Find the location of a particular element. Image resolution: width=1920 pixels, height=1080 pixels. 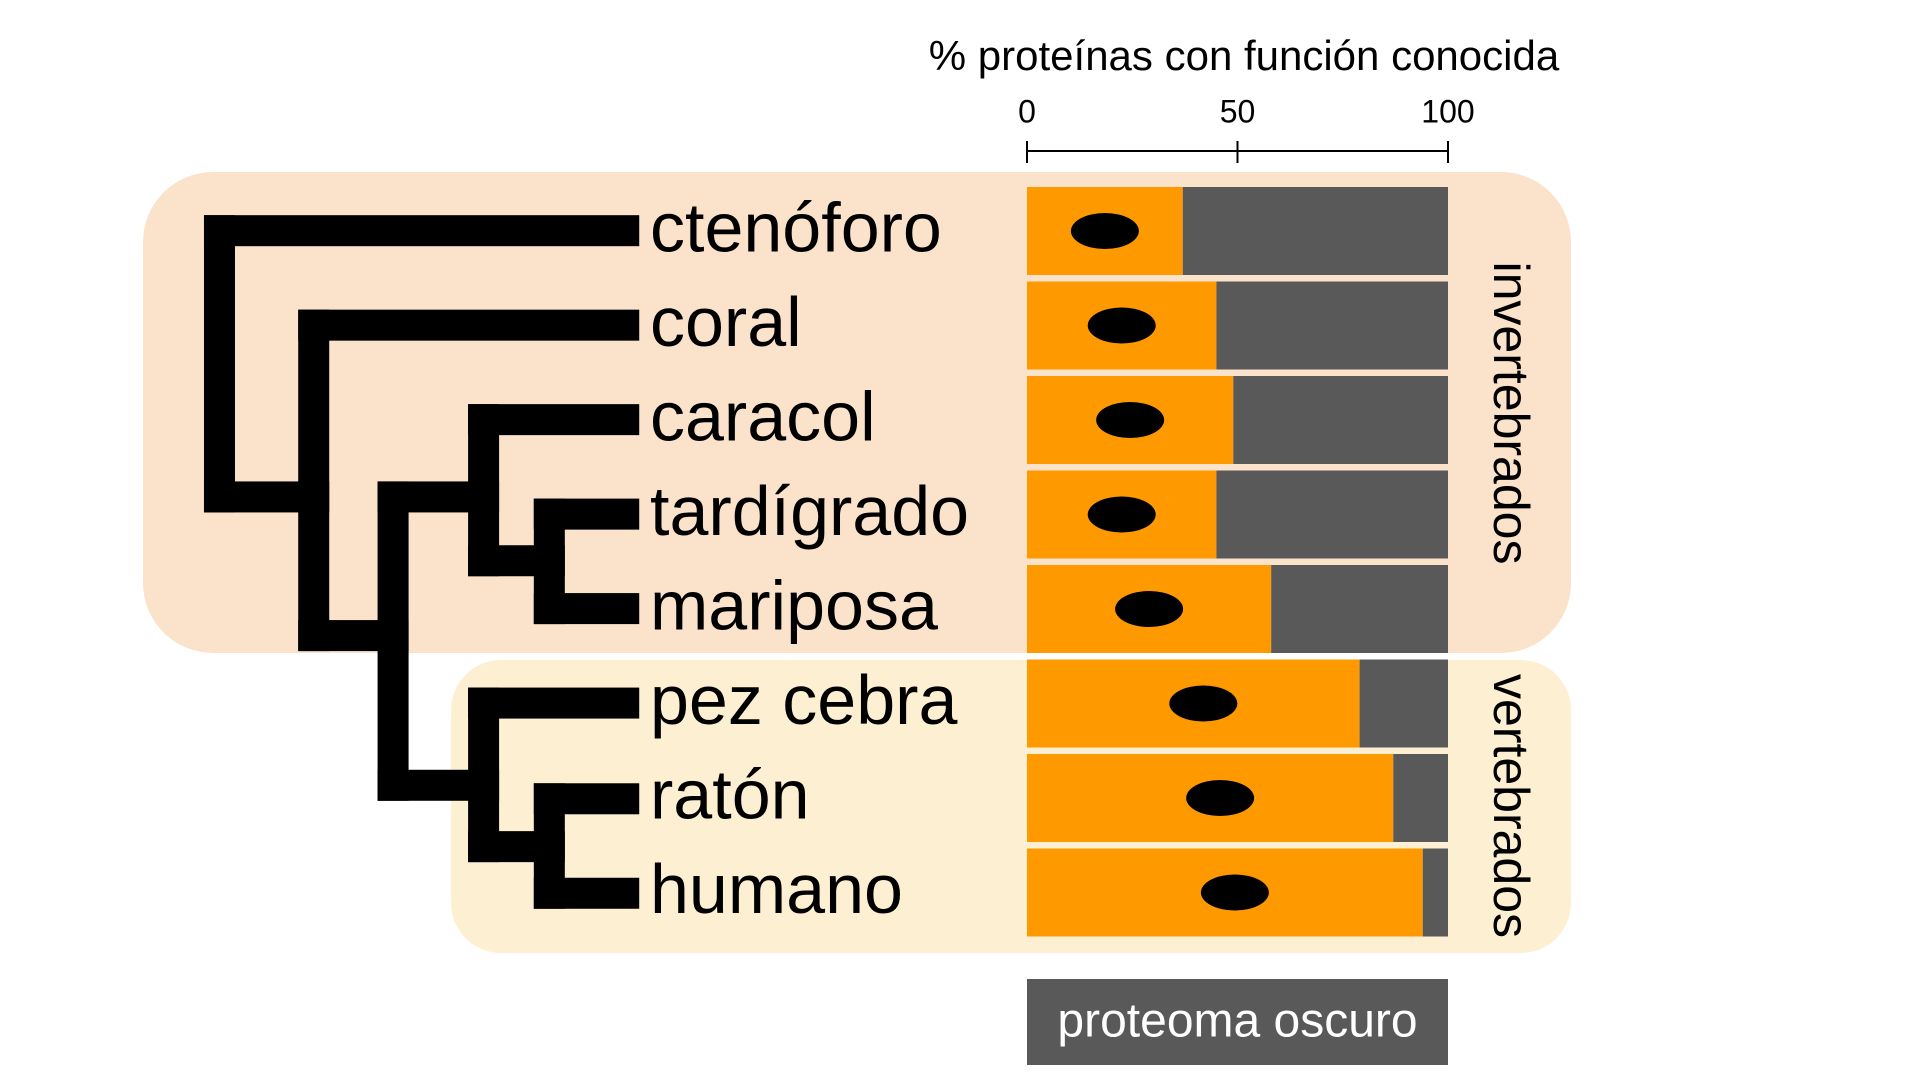

category-label: mariposa is located at coordinates (794, 605).